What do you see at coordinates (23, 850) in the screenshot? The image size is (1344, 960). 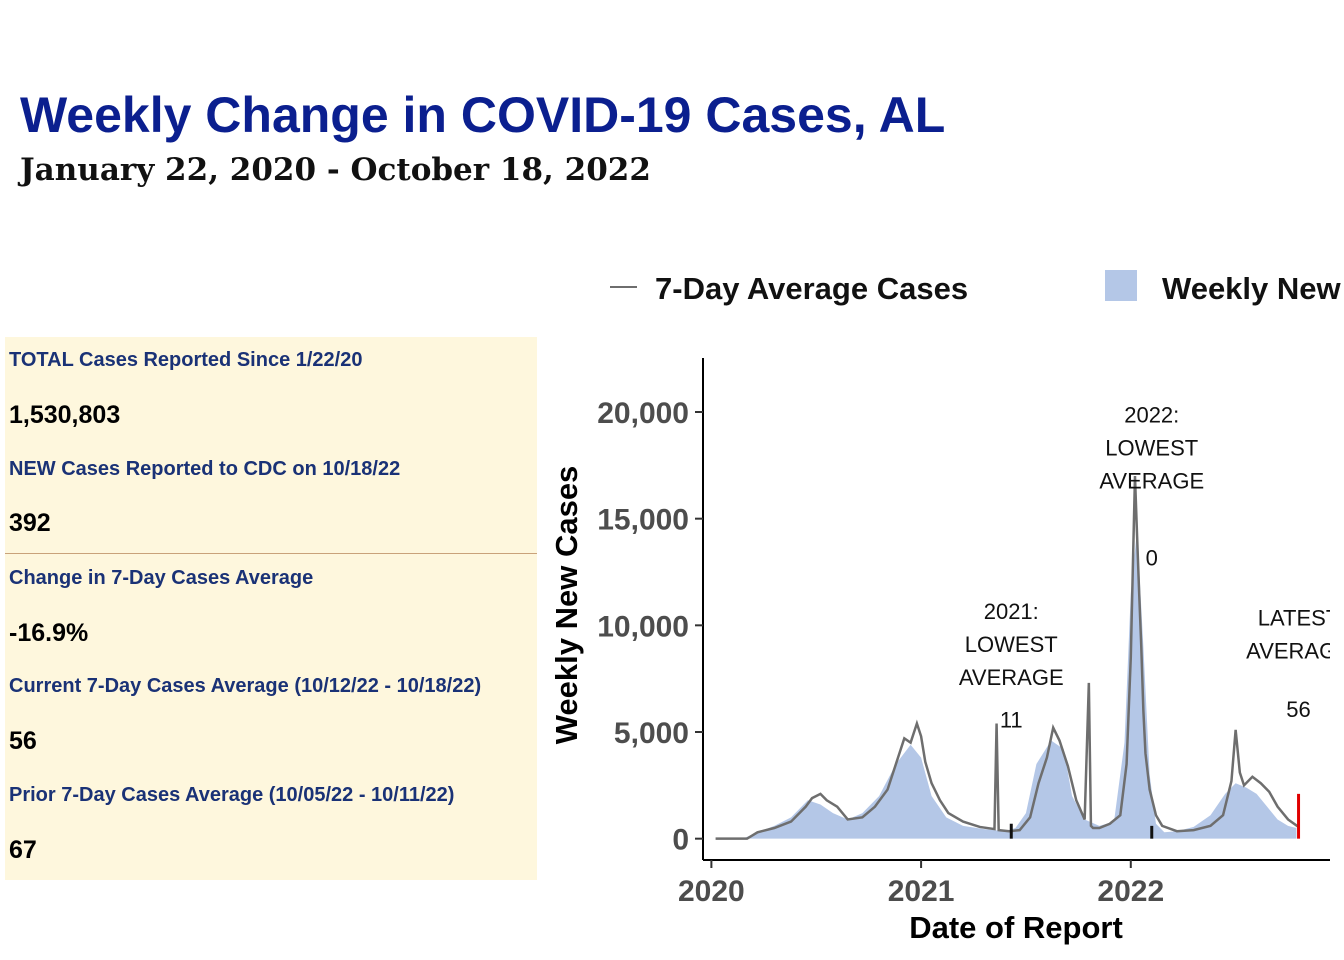 I see `prior-avg-value: 67` at bounding box center [23, 850].